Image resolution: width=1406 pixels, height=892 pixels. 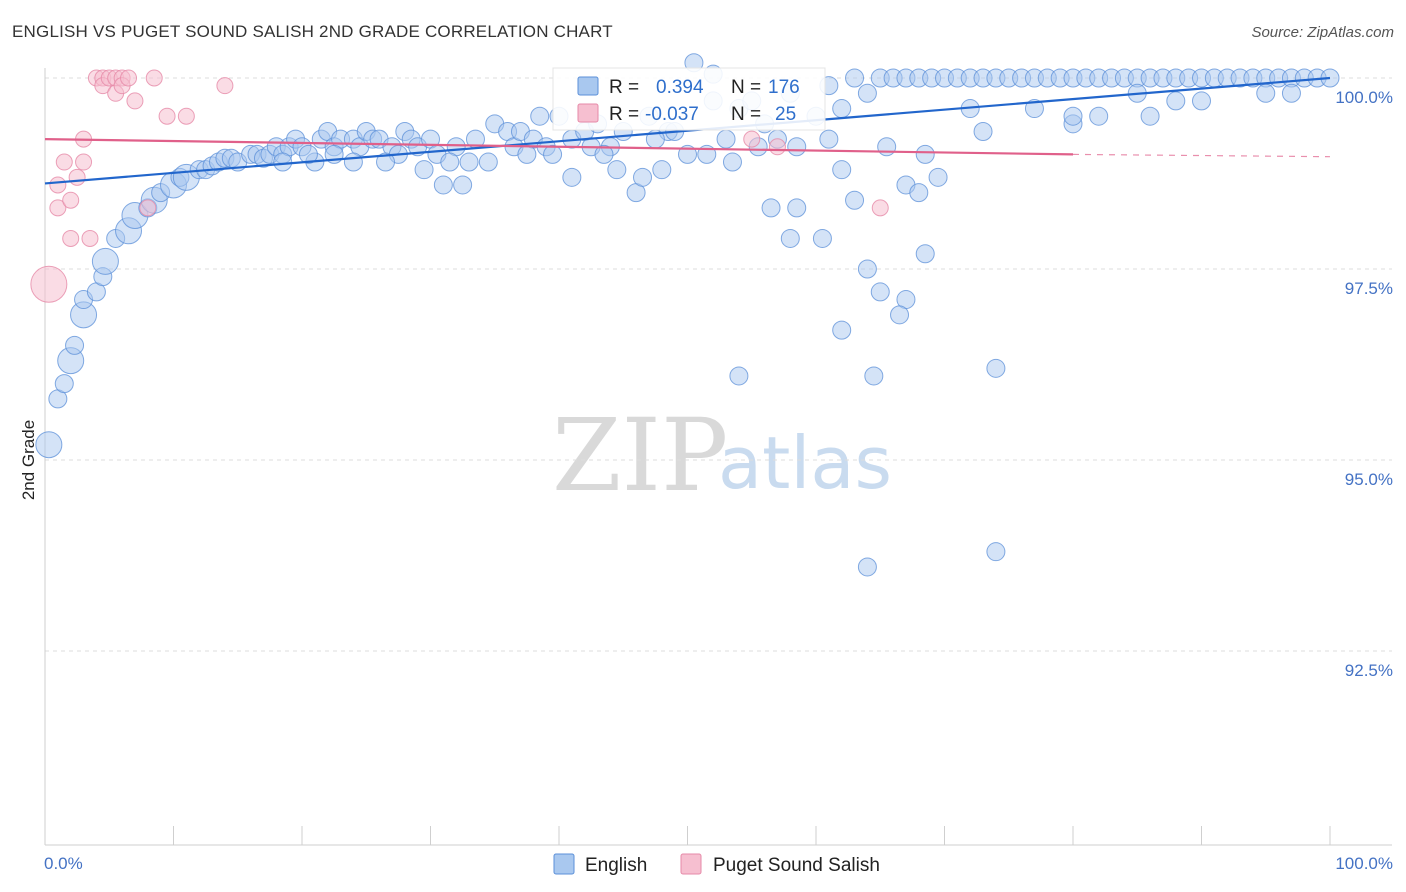 I want to click on english-r-value: 0.394, so click(x=680, y=87).